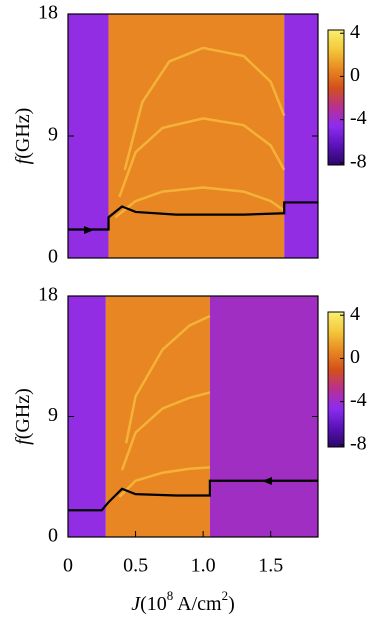 The height and width of the screenshot is (621, 381). I want to click on x-label-part: (10, so click(153, 604).